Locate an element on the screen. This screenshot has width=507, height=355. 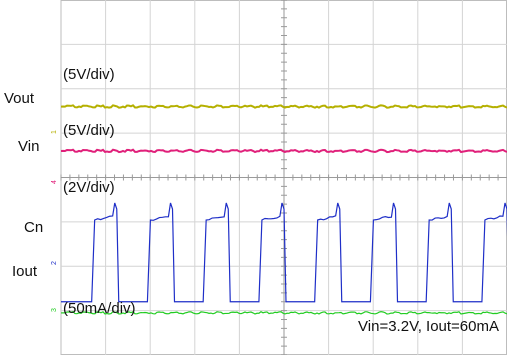
scale-label-iout: (50mA/div) is located at coordinates (99, 308).